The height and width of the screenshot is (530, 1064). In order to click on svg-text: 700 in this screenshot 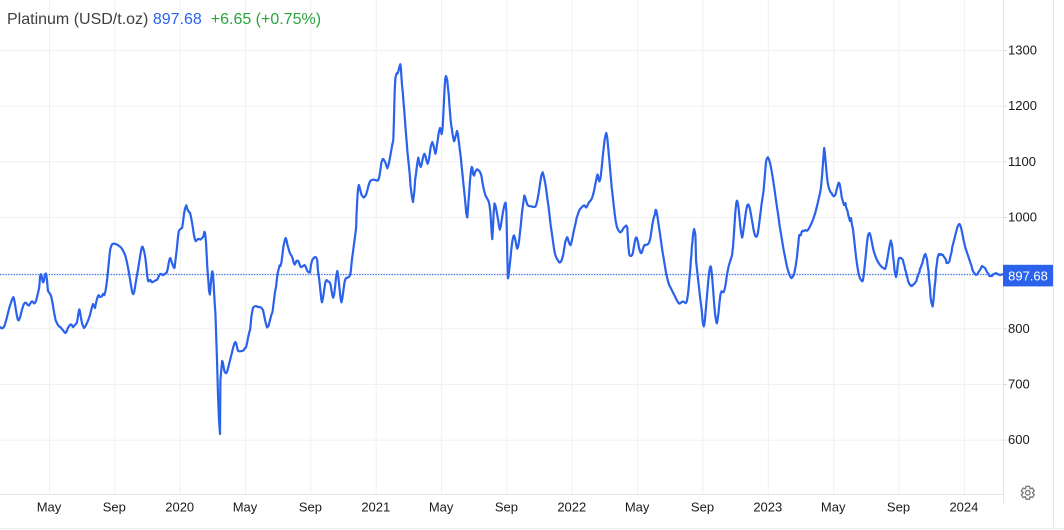, I will do `click(1019, 384)`.